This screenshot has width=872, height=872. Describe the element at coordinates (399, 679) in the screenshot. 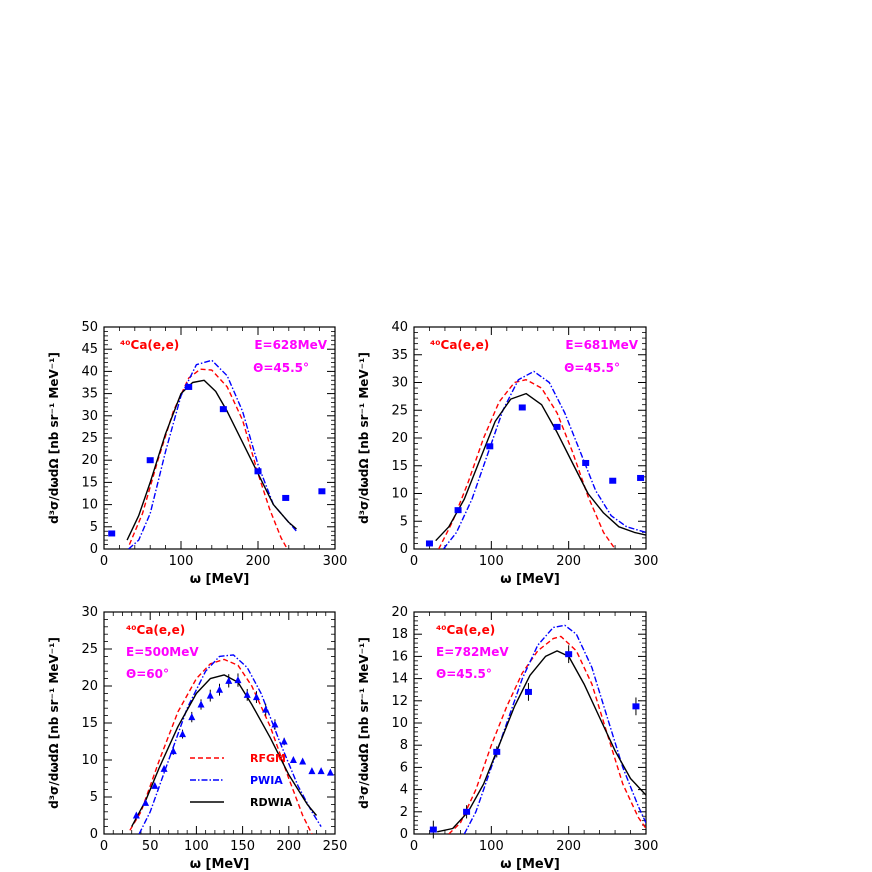

I see `y-tick-label: 14` at that location.